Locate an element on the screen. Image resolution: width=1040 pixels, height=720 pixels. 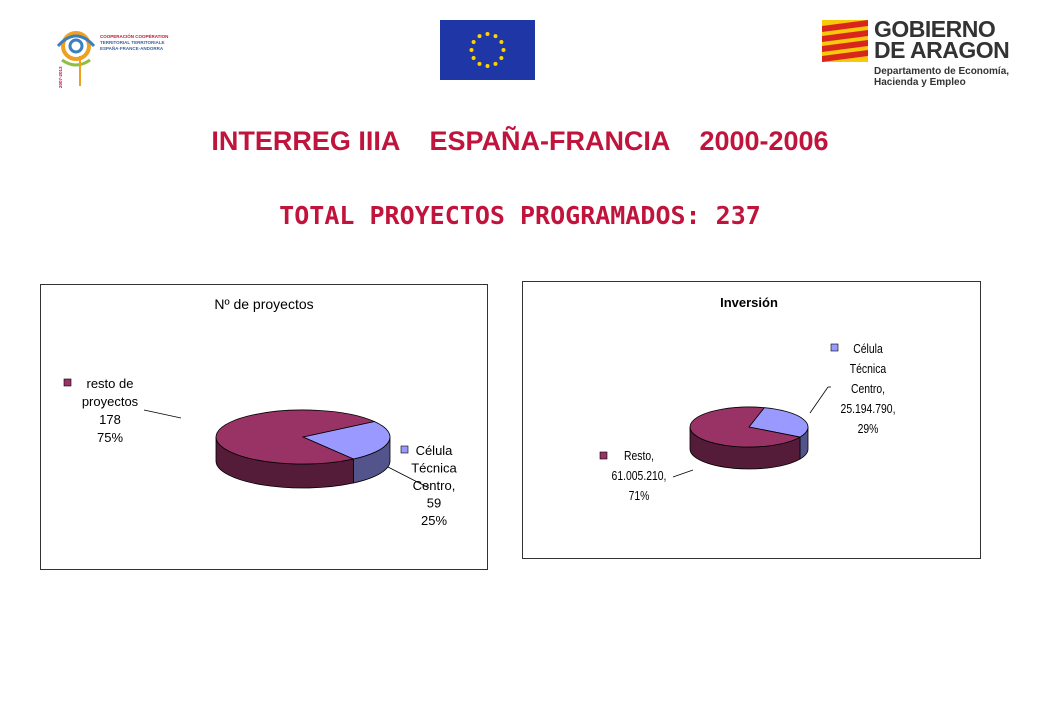
aragon-title-line1: GOBIERNO is located at coordinates (935, 29).